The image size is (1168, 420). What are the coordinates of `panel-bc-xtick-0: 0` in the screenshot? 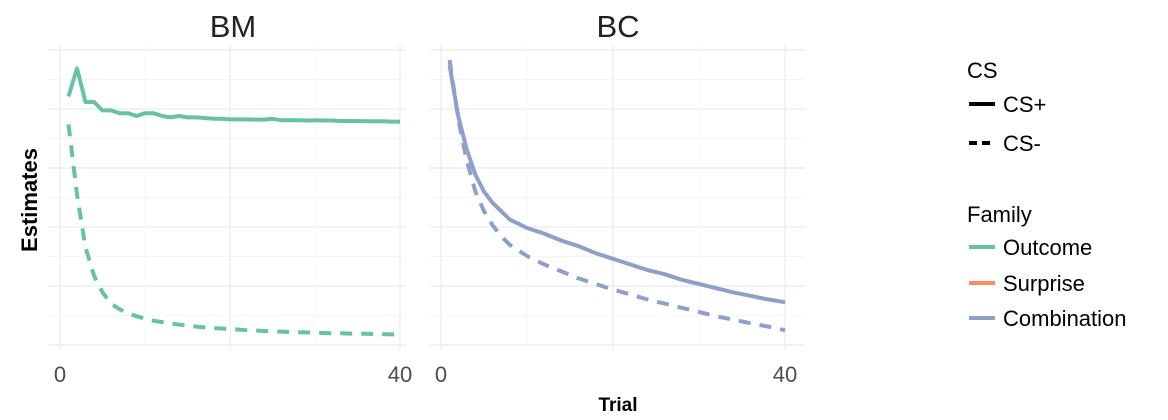 It's located at (441, 374).